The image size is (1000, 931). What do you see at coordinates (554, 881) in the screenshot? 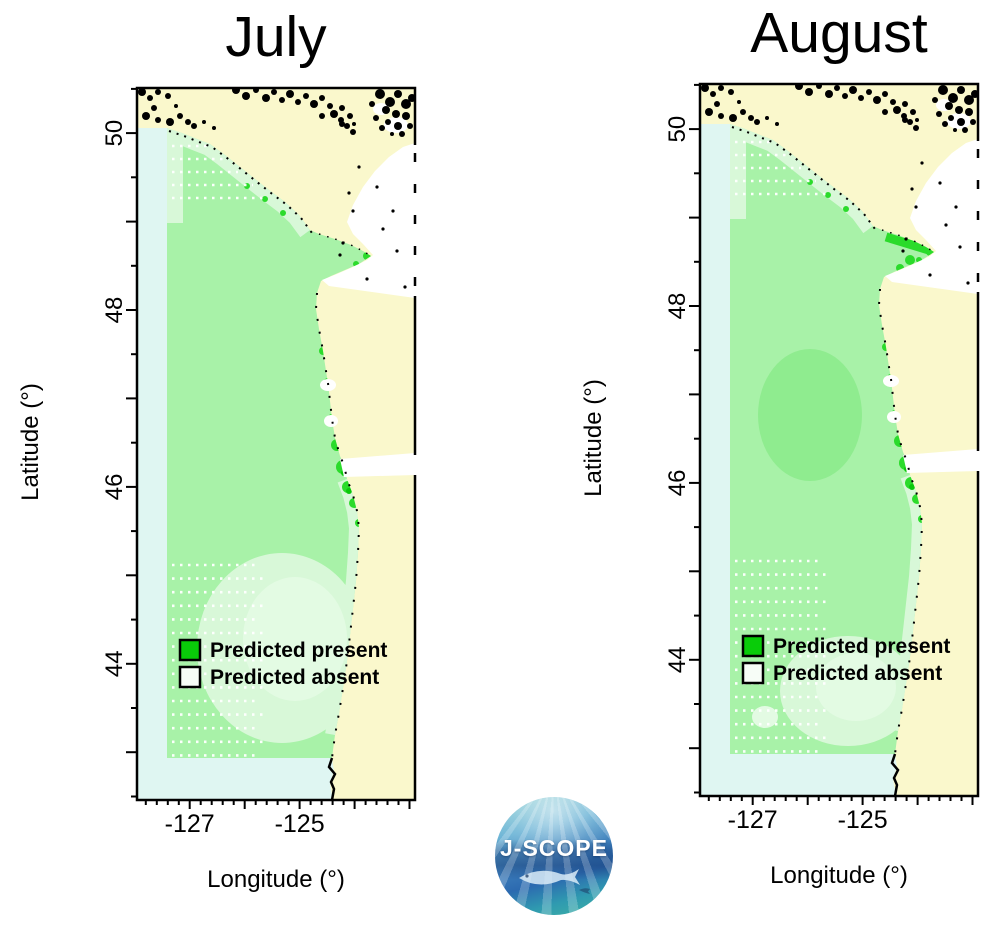
I see `fish-icon` at bounding box center [554, 881].